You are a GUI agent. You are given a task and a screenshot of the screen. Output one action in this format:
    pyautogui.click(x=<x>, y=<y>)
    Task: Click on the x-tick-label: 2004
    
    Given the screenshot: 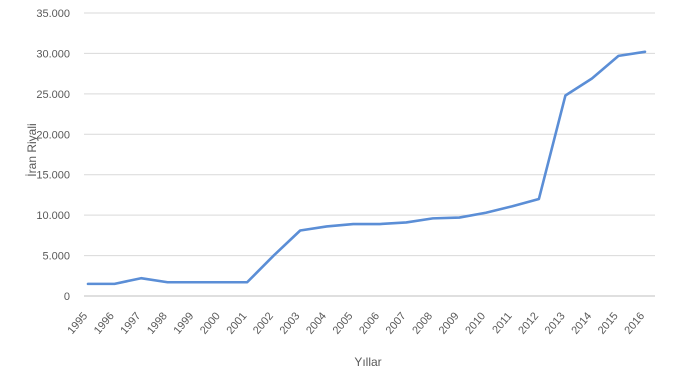 What is the action you would take?
    pyautogui.click(x=316, y=323)
    